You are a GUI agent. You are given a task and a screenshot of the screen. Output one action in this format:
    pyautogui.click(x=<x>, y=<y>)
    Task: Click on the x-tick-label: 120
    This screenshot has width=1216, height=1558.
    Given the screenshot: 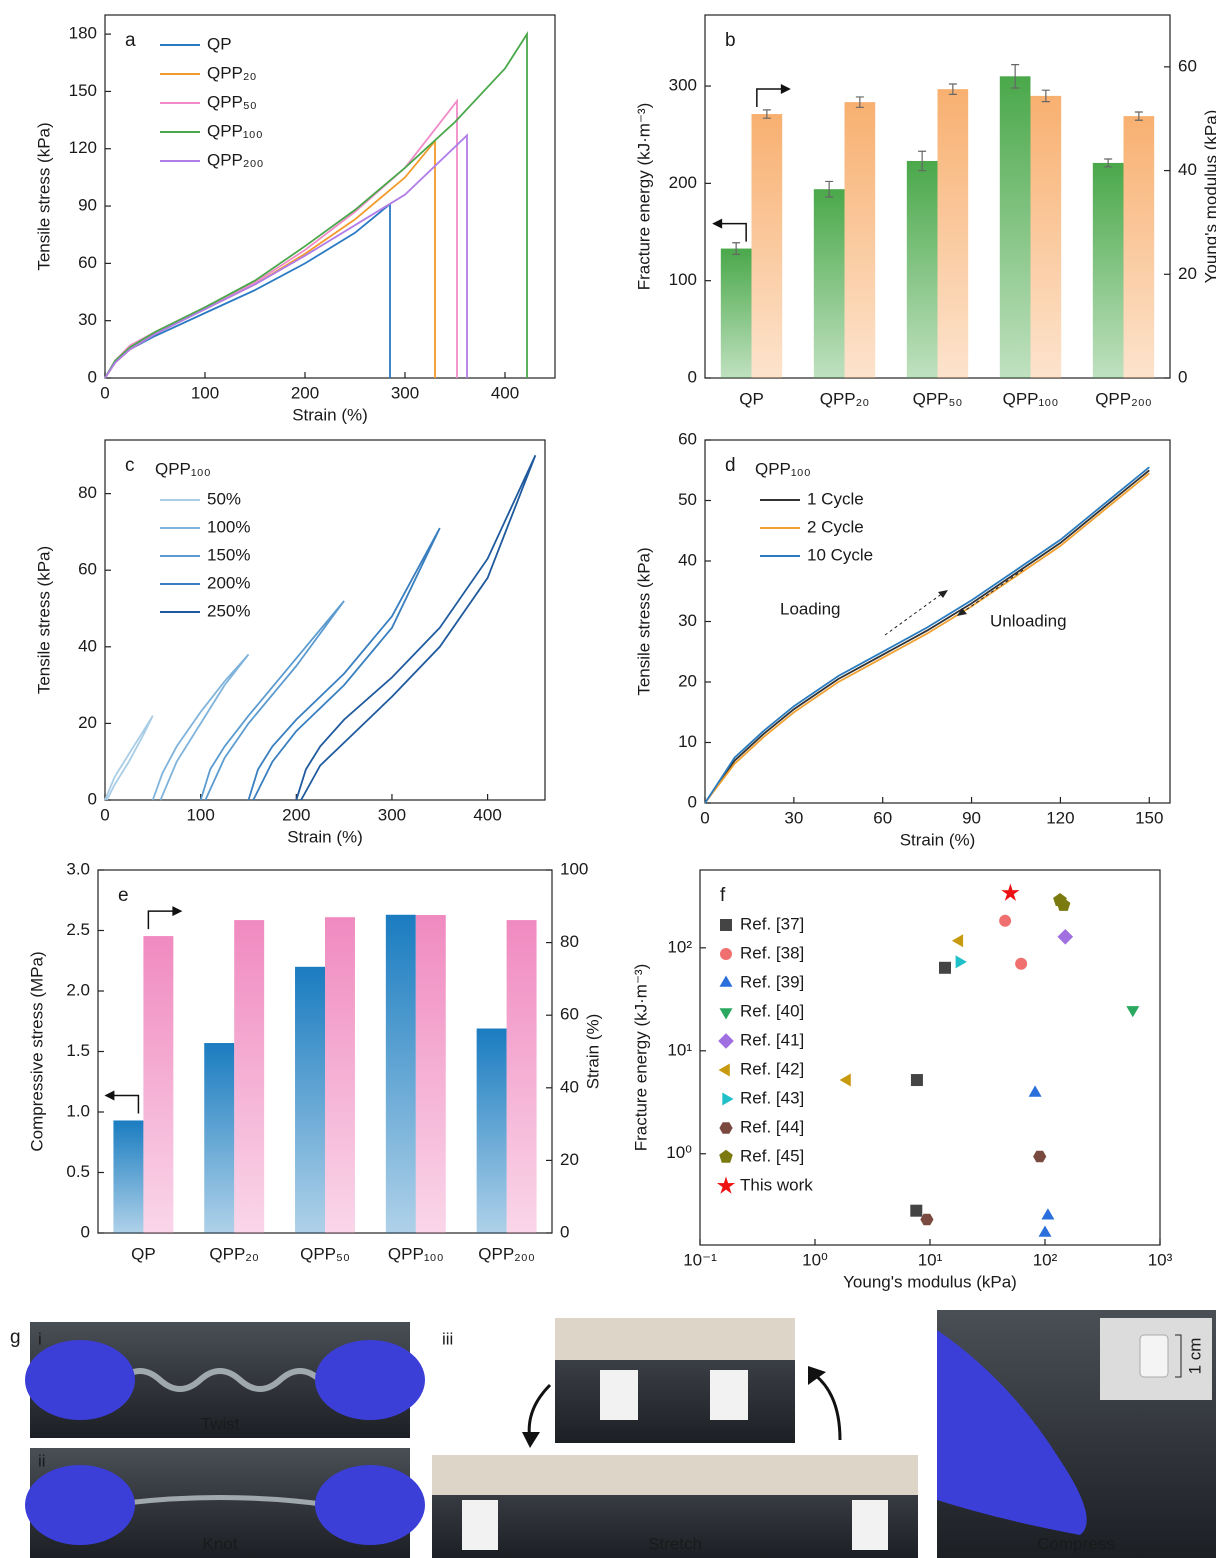 What is the action you would take?
    pyautogui.click(x=1060, y=817)
    